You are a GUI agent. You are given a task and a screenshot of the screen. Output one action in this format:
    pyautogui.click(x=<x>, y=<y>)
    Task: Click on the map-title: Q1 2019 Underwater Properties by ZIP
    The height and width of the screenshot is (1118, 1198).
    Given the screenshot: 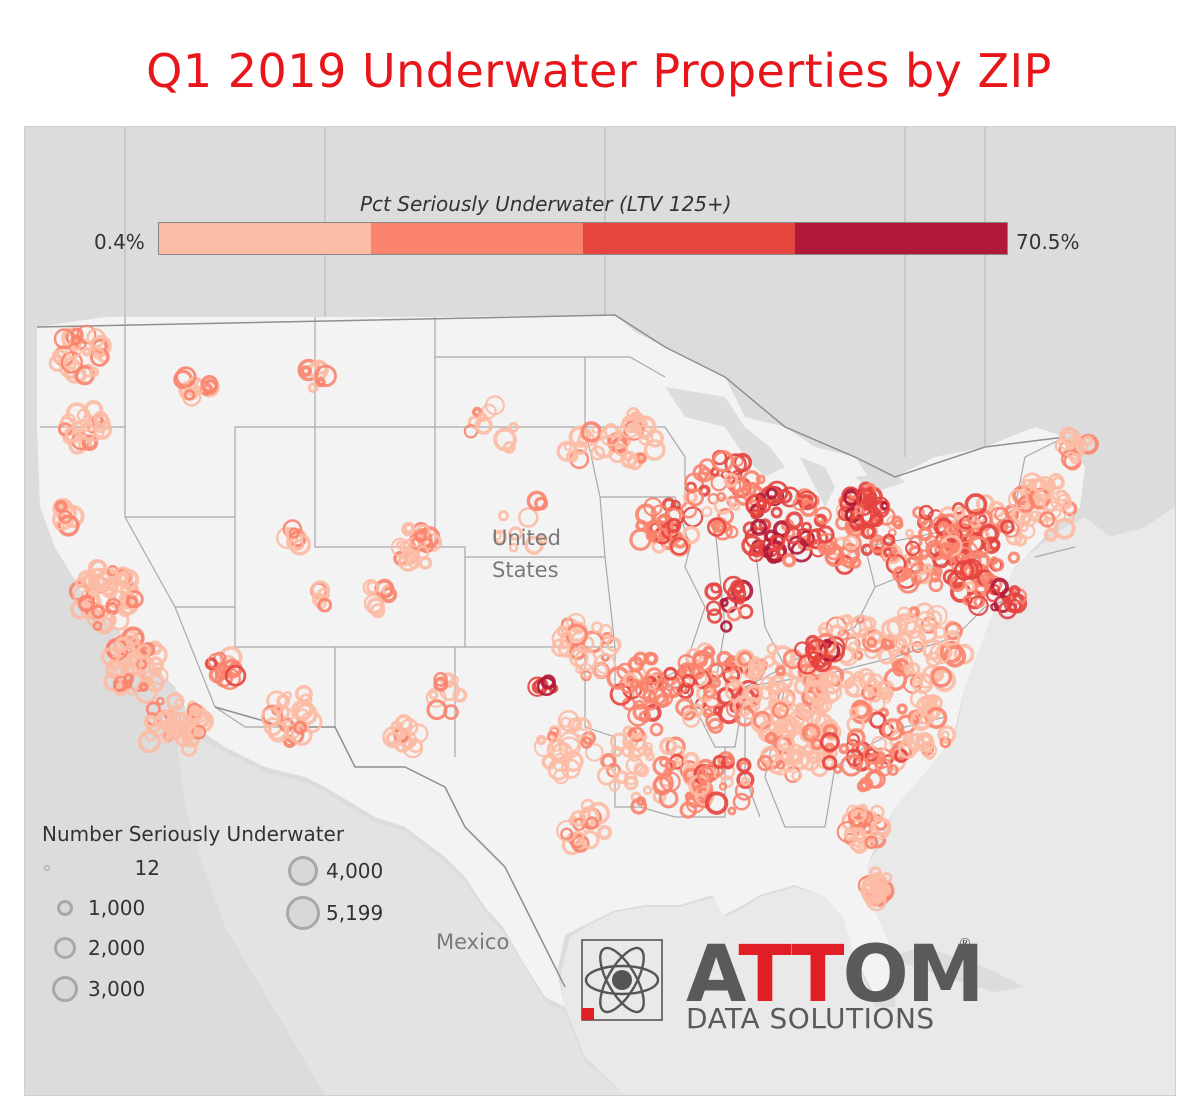 What is the action you would take?
    pyautogui.click(x=599, y=71)
    